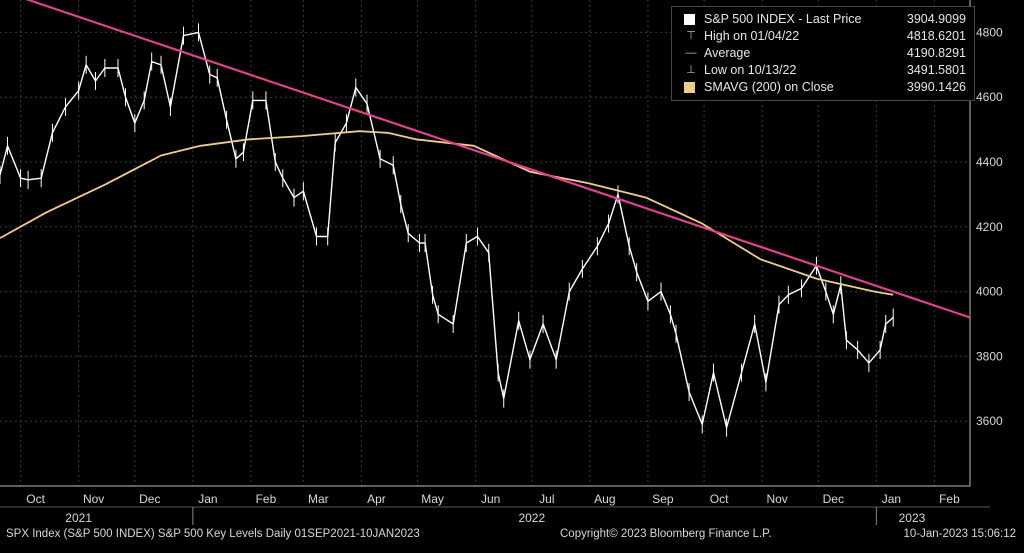 This screenshot has width=1024, height=553. Describe the element at coordinates (989, 97) in the screenshot. I see `y-tick-label: 4600` at that location.